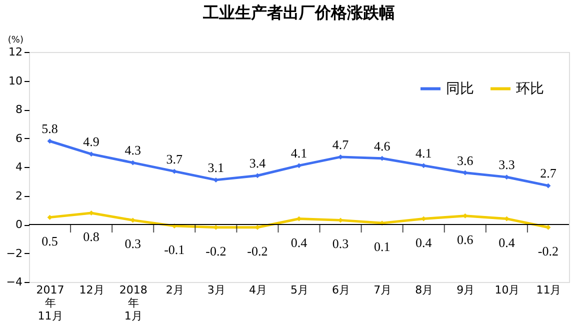 This screenshot has width=580, height=331. Describe the element at coordinates (382, 146) in the screenshot. I see `data-label: 4.6` at that location.